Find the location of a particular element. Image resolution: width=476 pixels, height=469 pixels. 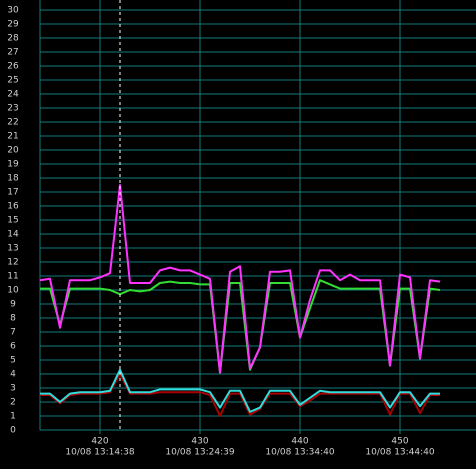

y-tick-label: 27 is located at coordinates (12, 53).